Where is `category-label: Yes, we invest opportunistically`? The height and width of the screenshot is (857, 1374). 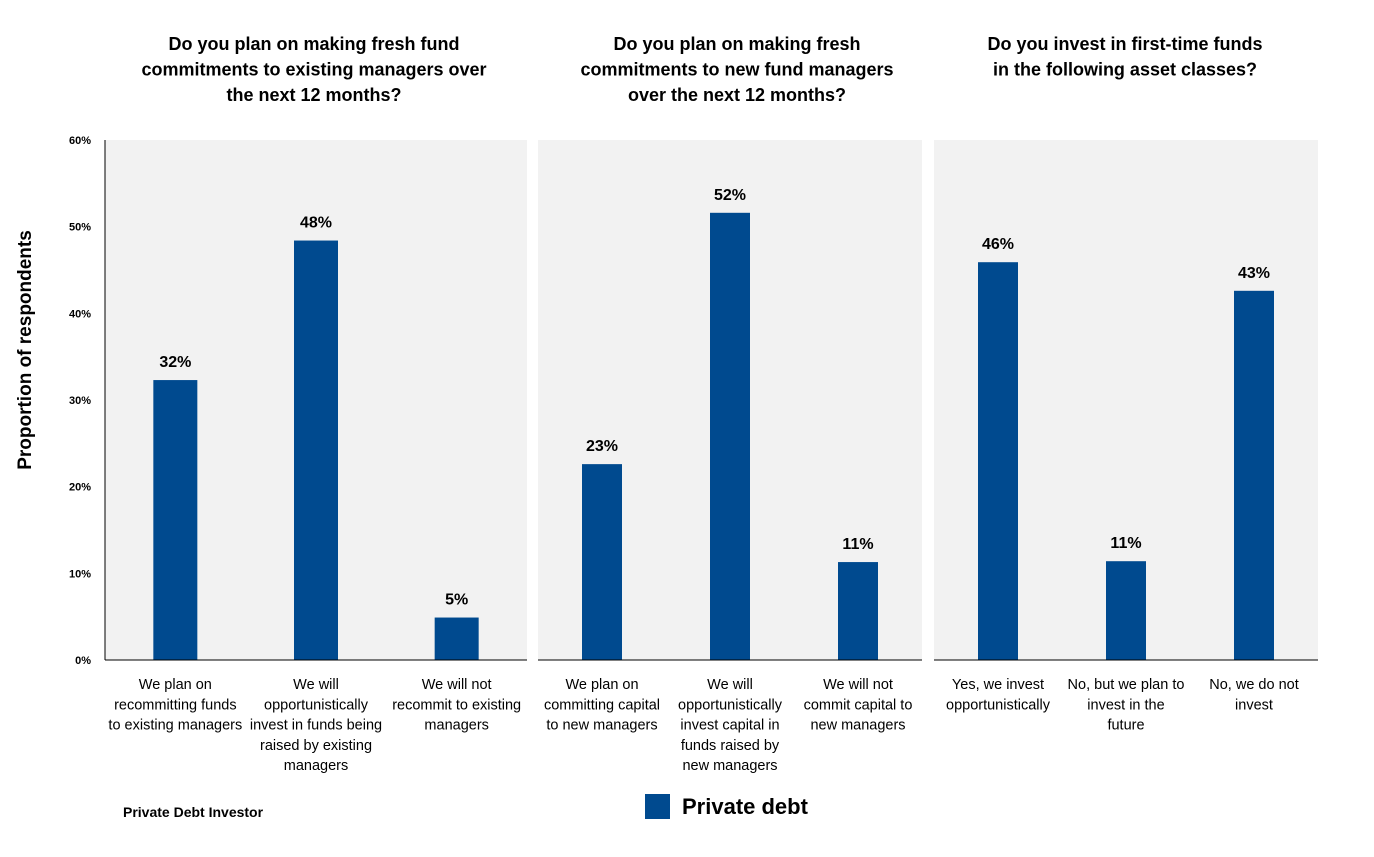
category-label: Yes, we invest opportunistically is located at coordinates (998, 695).